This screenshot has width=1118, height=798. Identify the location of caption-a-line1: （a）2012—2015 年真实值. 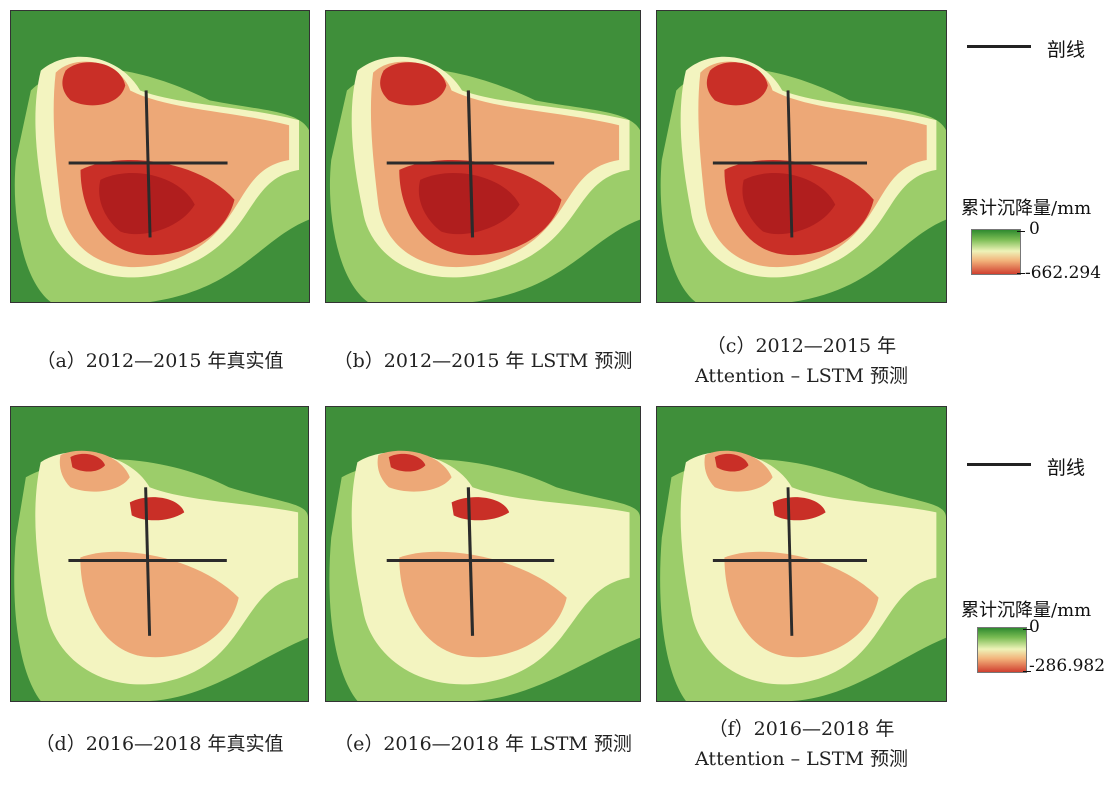
(160, 361).